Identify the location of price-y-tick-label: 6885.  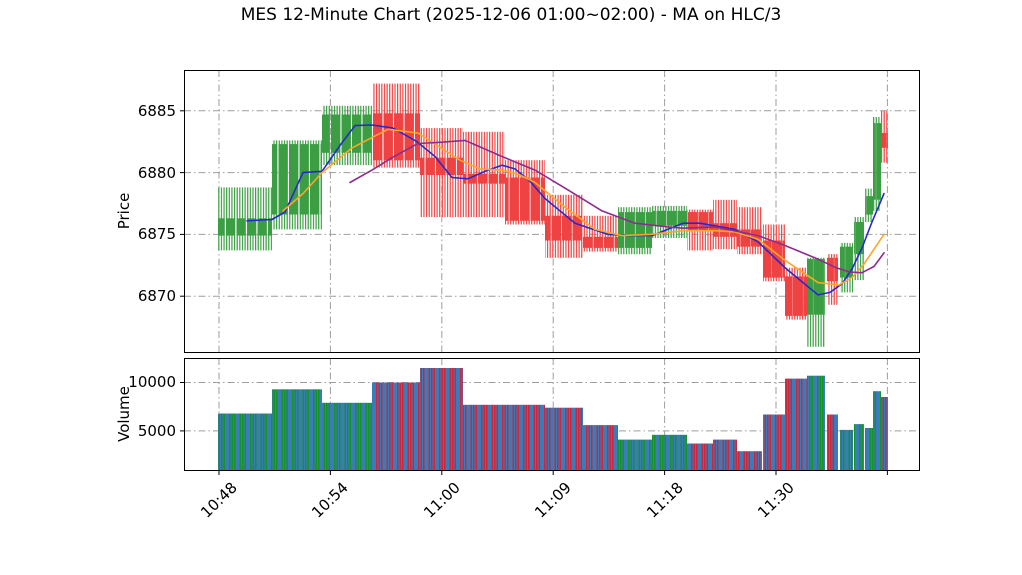
(156, 110).